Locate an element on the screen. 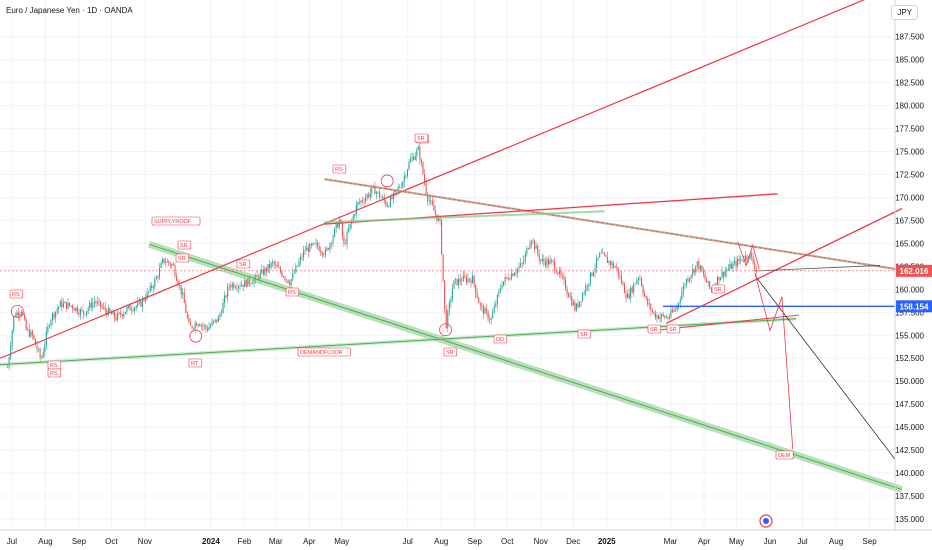 Image resolution: width=932 pixels, height=550 pixels. price-tick-label: 137.500 is located at coordinates (909, 496).